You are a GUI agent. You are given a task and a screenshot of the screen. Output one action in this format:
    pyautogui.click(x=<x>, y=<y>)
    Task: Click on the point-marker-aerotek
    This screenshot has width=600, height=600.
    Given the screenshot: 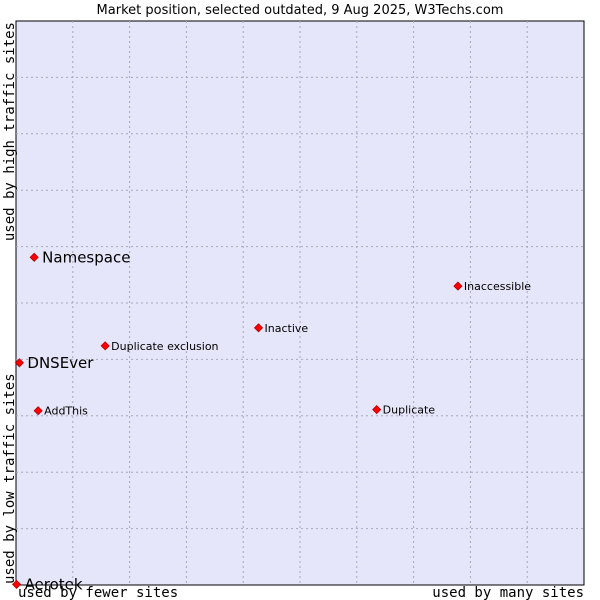 What is the action you would take?
    pyautogui.click(x=17, y=584)
    